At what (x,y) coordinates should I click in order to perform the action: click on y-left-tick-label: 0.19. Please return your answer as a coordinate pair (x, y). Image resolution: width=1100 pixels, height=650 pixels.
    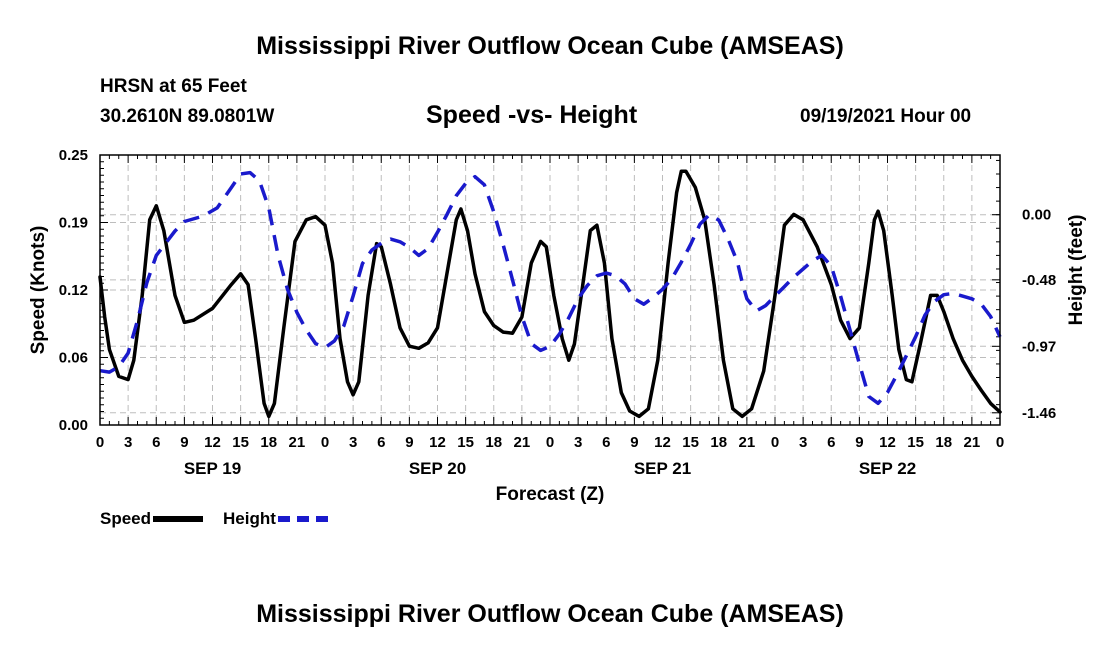
    Looking at the image, I should click on (73, 223).